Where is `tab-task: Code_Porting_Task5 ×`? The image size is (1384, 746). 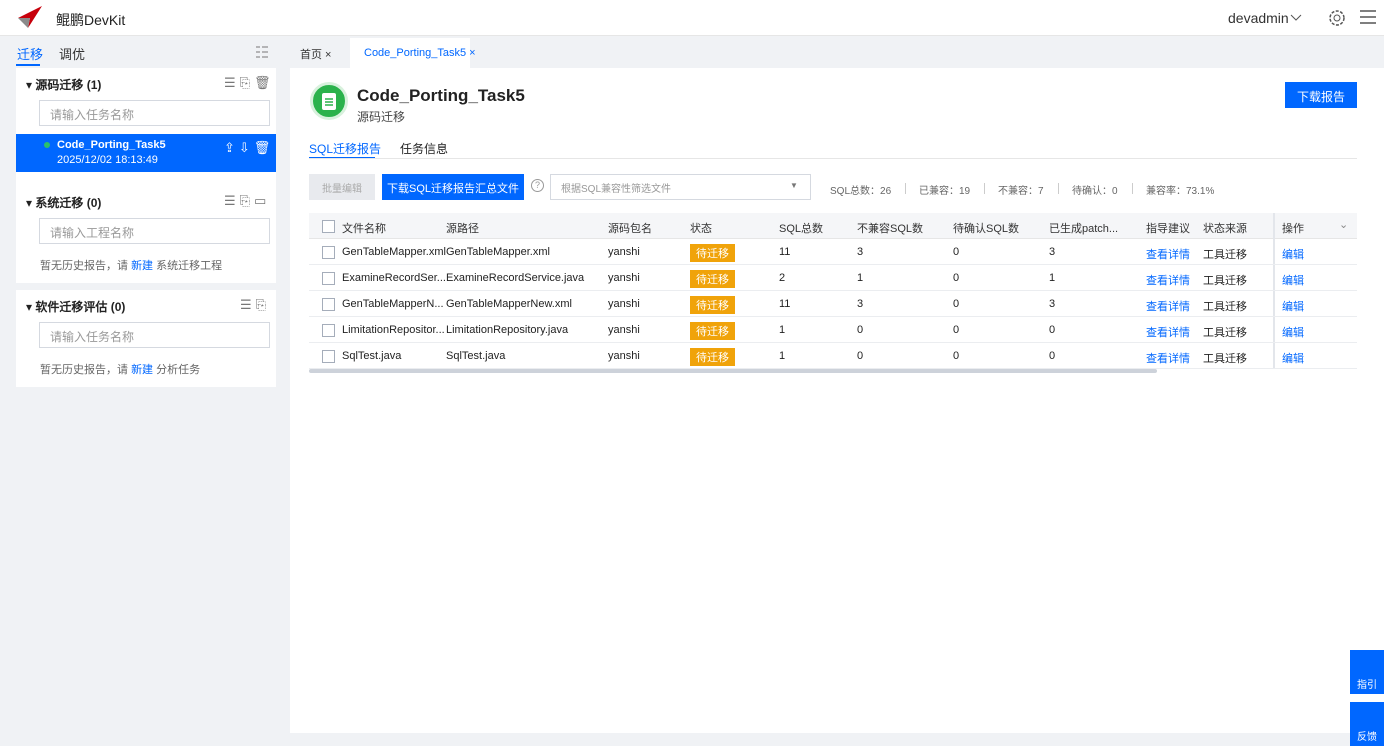
tab-task: Code_Porting_Task5 × is located at coordinates (420, 53).